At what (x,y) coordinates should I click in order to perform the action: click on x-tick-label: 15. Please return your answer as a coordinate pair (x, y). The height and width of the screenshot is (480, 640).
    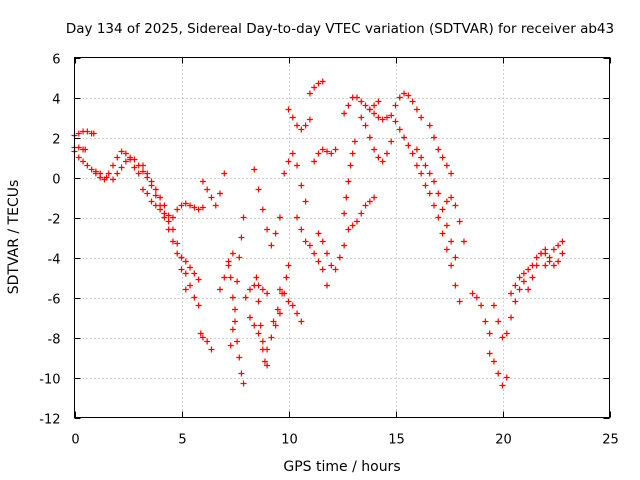
    Looking at the image, I should click on (396, 440).